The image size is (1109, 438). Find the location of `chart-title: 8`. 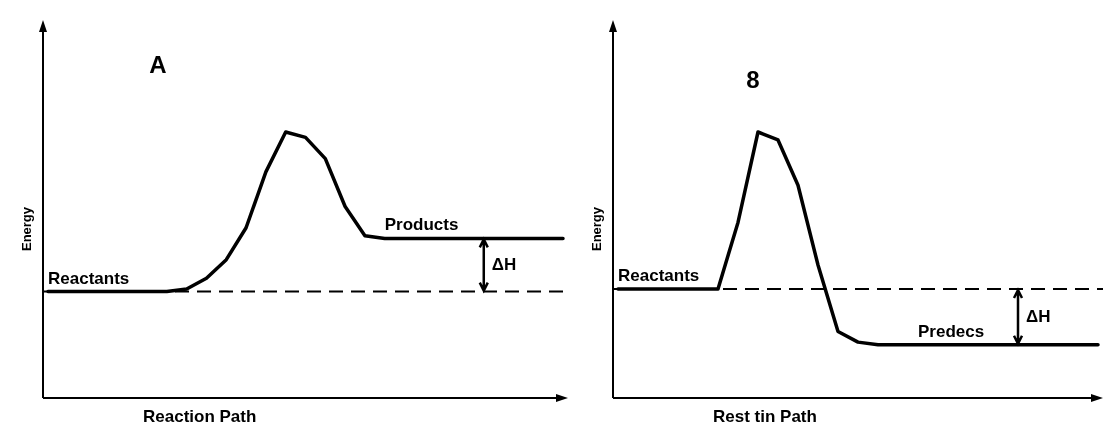

chart-title: 8 is located at coordinates (753, 79).